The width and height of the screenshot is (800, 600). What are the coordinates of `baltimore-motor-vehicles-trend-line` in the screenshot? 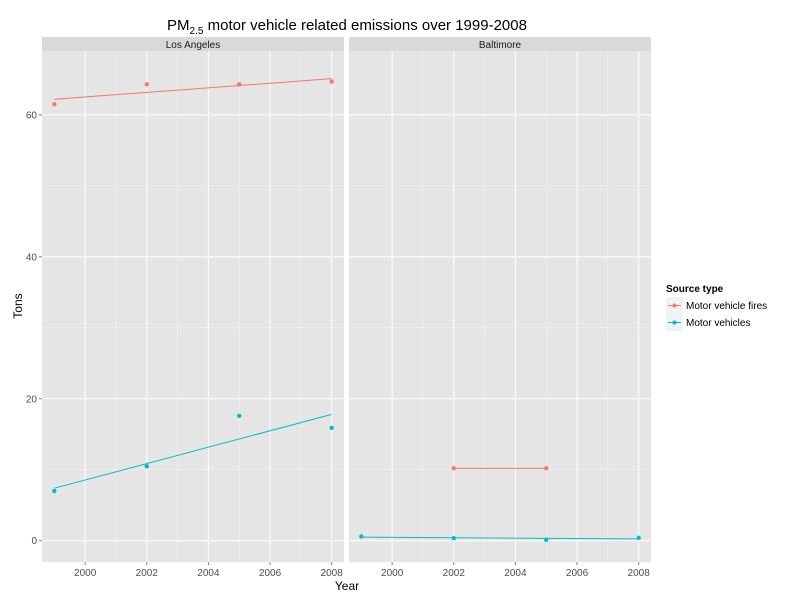 It's located at (500, 538).